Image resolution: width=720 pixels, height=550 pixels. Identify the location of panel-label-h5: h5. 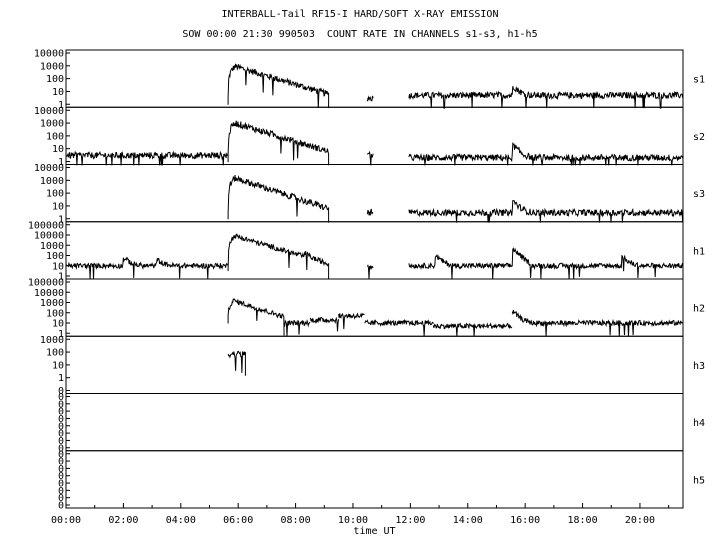
(699, 480).